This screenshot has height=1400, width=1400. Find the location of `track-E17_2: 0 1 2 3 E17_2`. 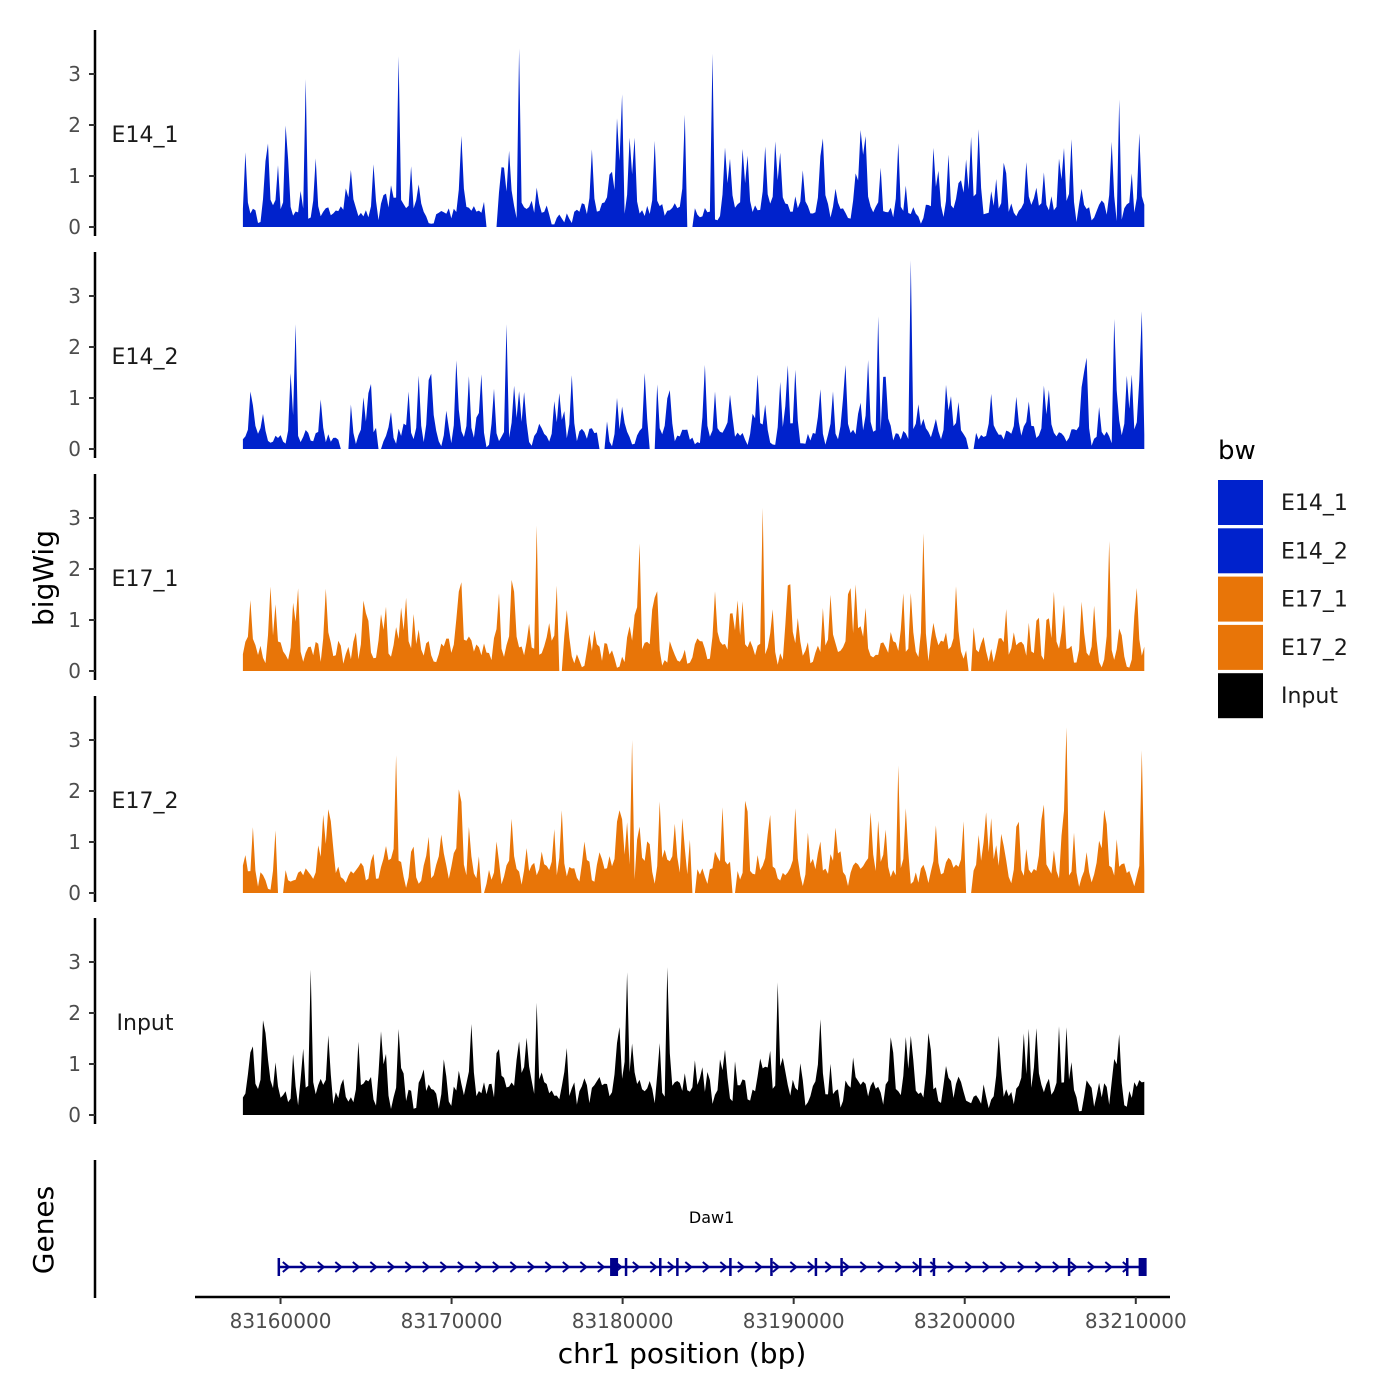

track-E17_2: 0 1 2 3 E17_2 is located at coordinates (606, 800).